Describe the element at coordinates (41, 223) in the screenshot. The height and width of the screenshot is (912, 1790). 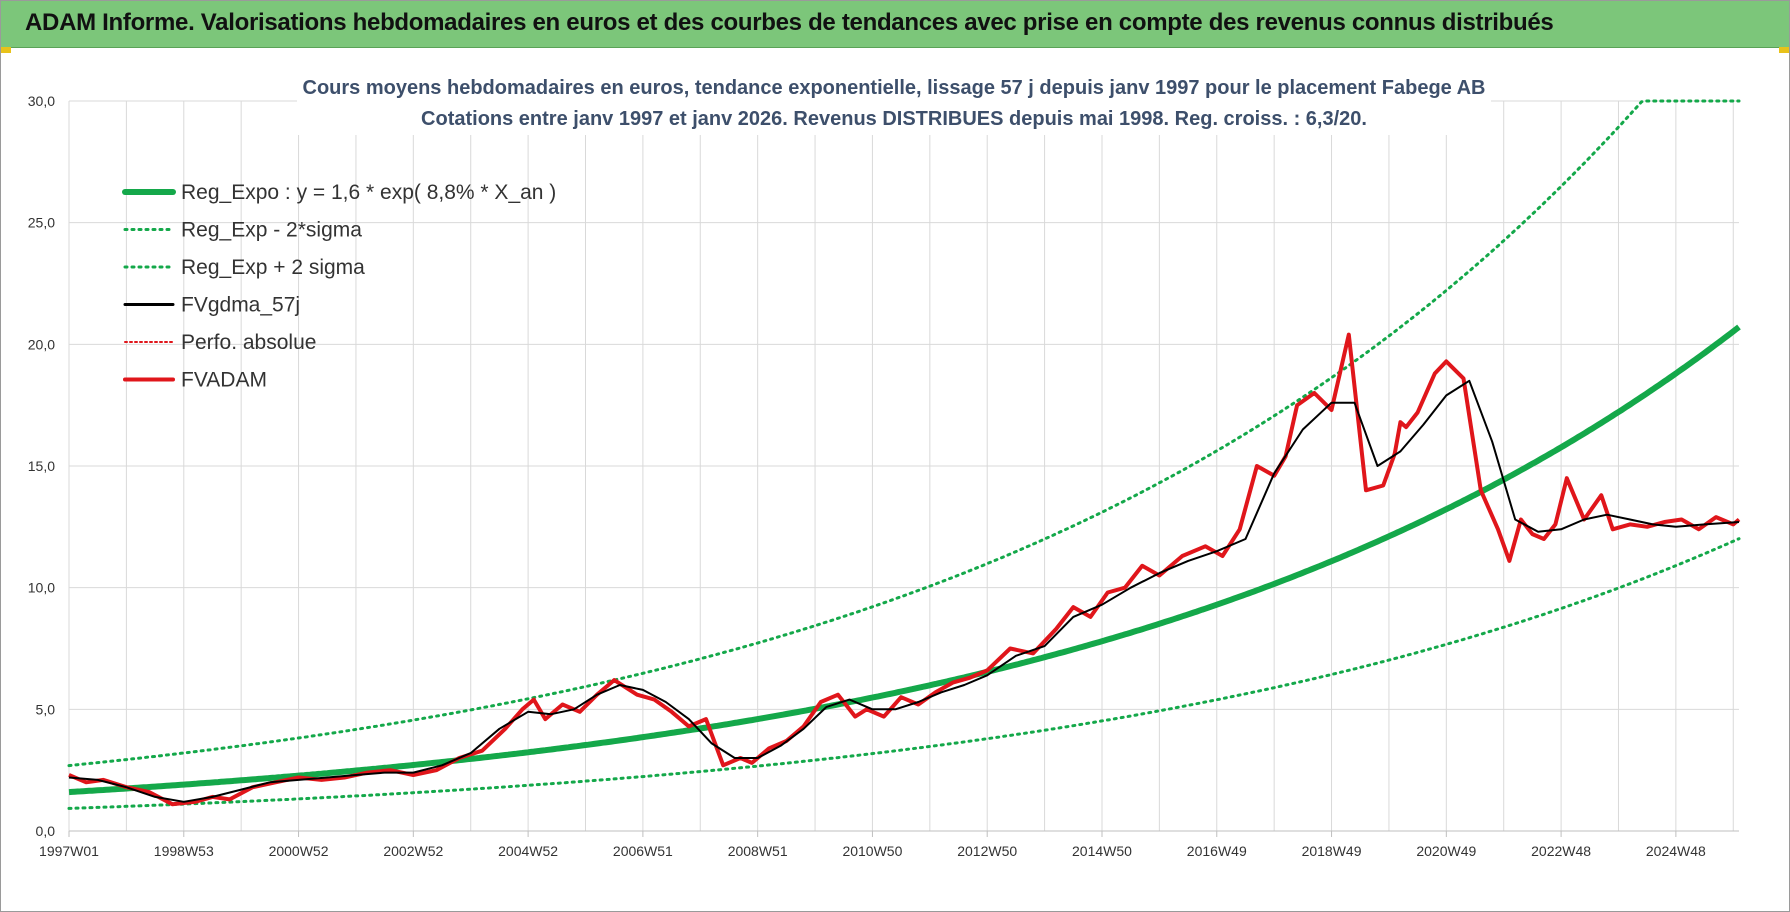
I see `y-tick-label: 25,0` at that location.